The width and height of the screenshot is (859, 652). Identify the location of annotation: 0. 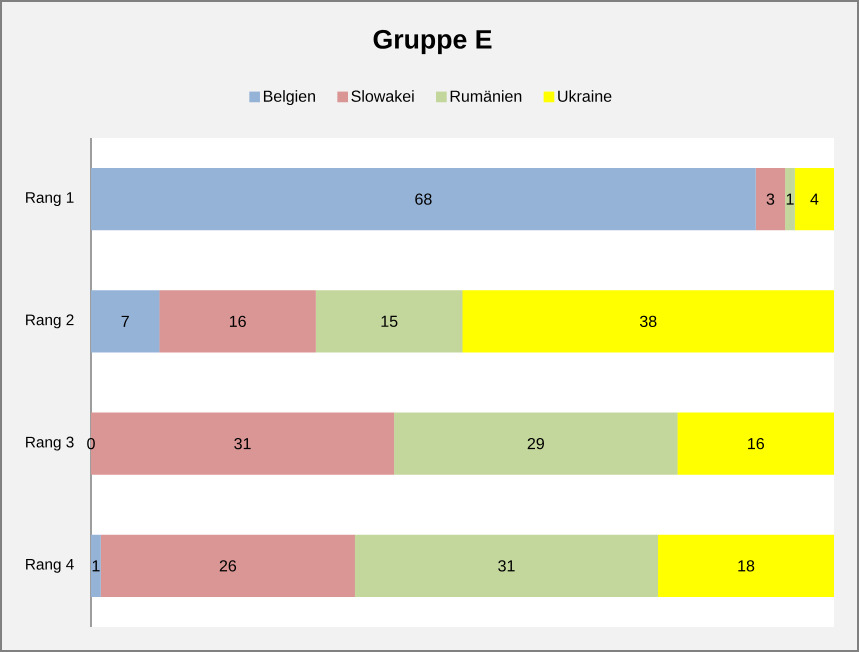
(91, 444).